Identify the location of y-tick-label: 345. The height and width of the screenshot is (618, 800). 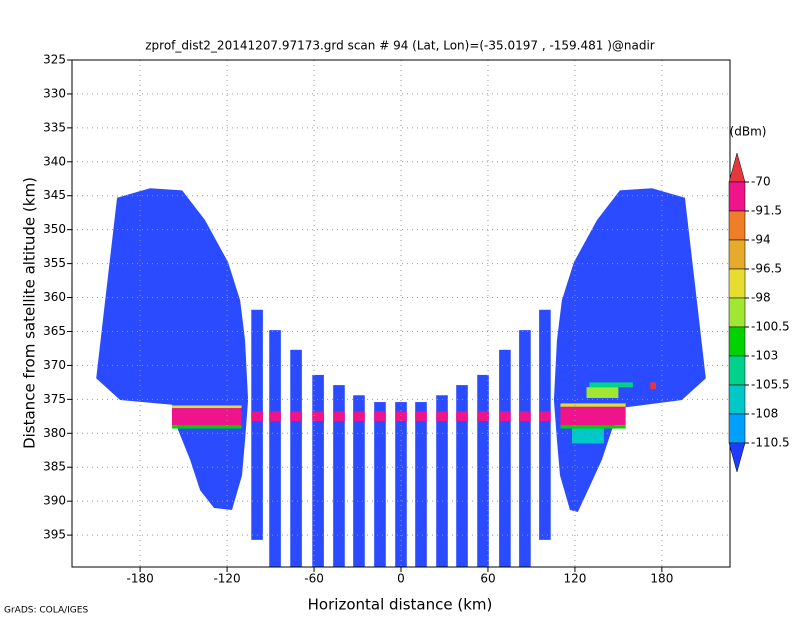
(54, 195).